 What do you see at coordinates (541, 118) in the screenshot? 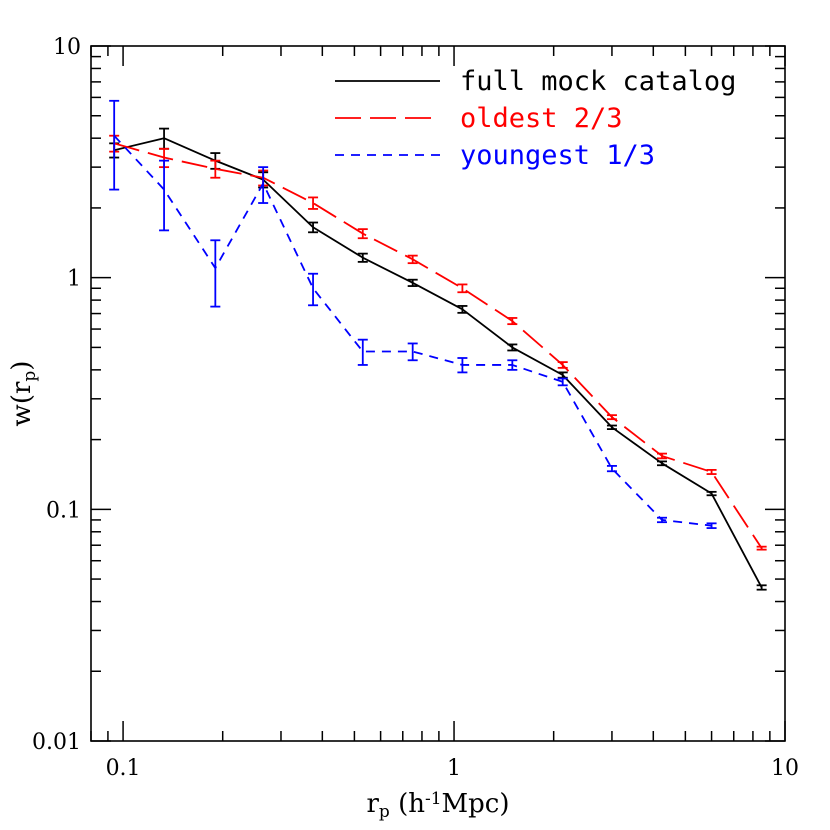
I see `legend-label: oldest 2/3` at bounding box center [541, 118].